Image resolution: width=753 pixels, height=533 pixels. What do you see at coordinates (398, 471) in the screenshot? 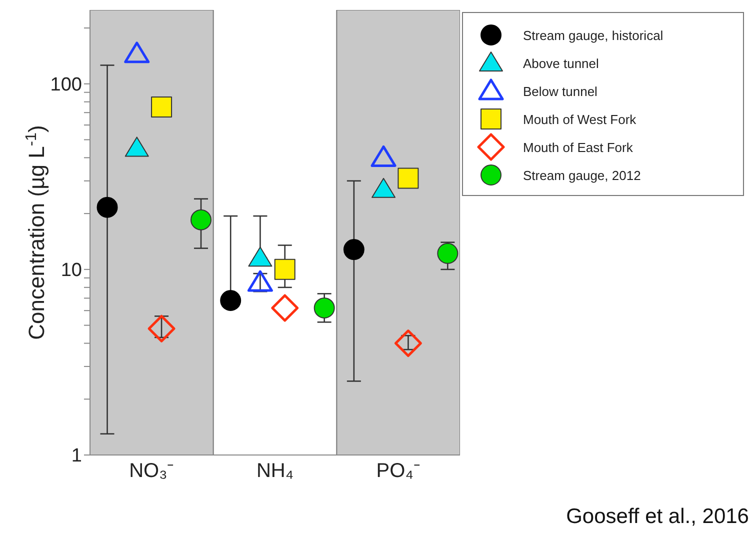
I see `x-tick-label: PO₄⁻` at bounding box center [398, 471].